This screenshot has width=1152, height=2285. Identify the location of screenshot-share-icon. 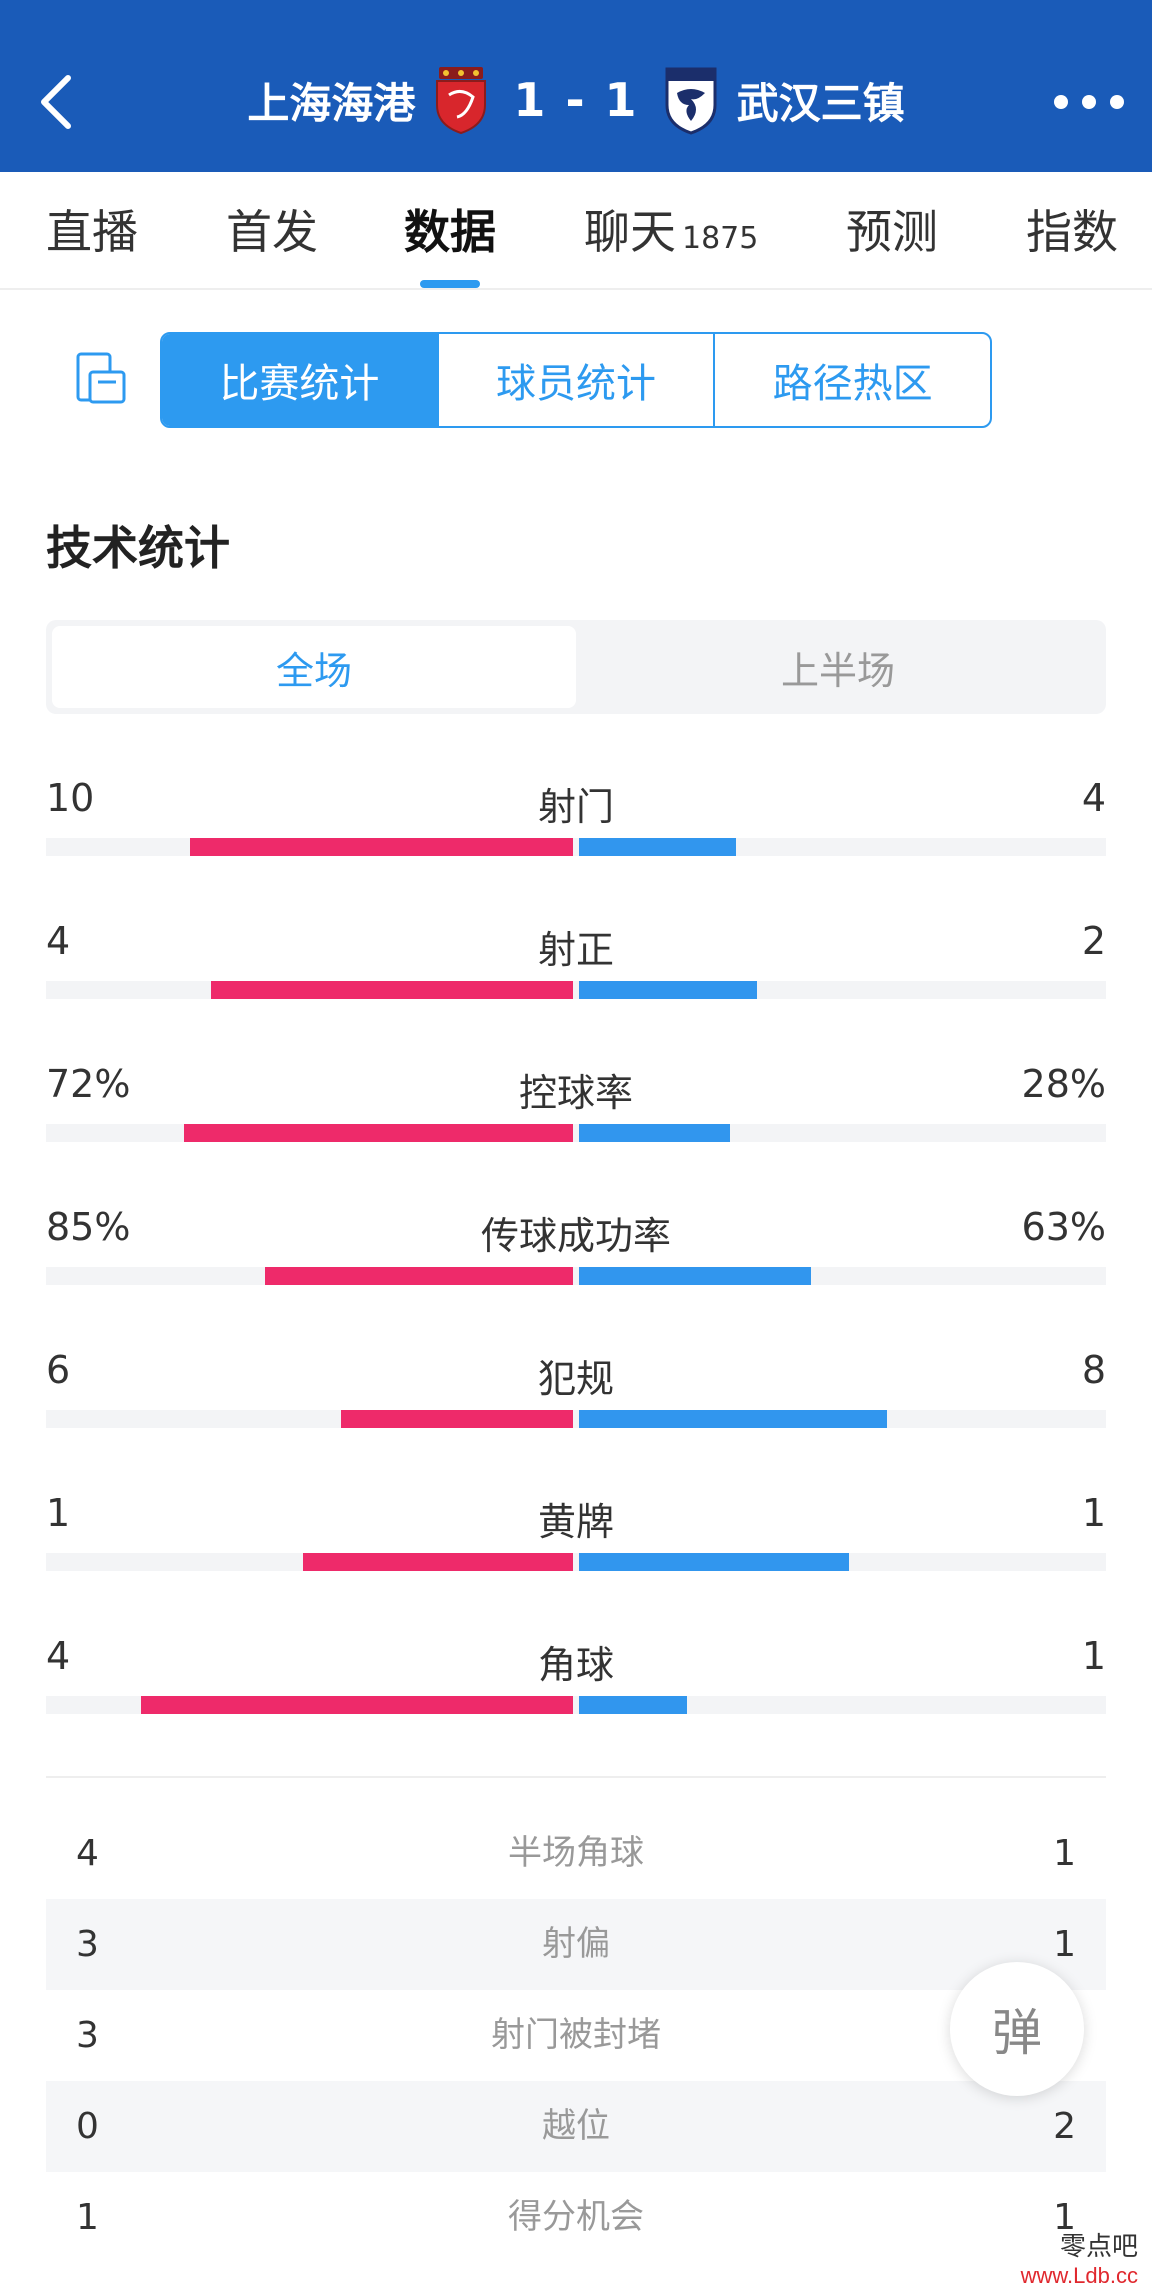
(101, 379).